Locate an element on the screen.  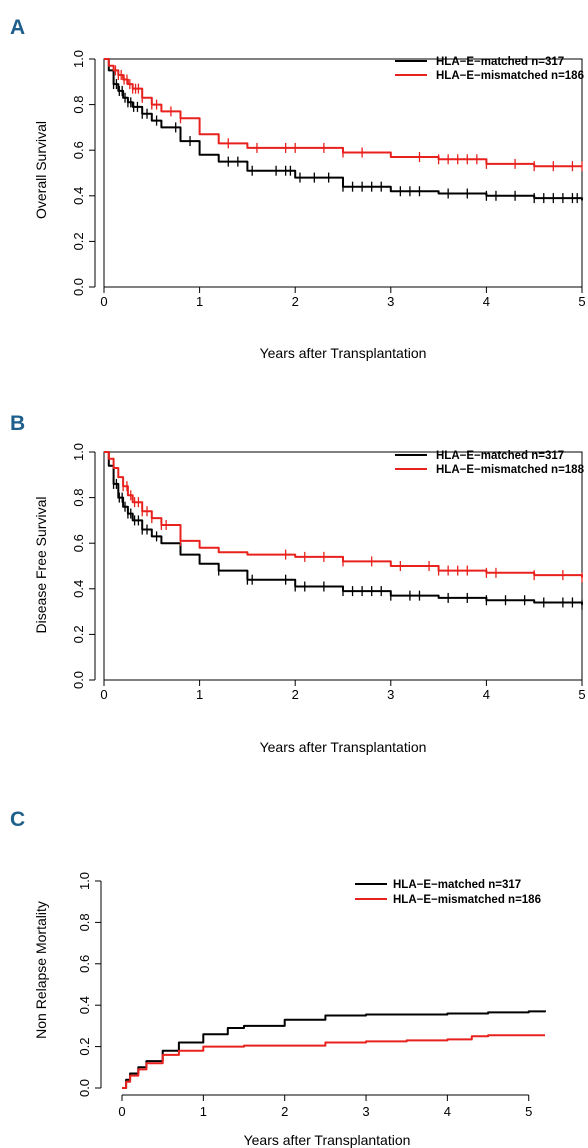
y-tick-label-c-1: 0.2 is located at coordinates (84, 1047).